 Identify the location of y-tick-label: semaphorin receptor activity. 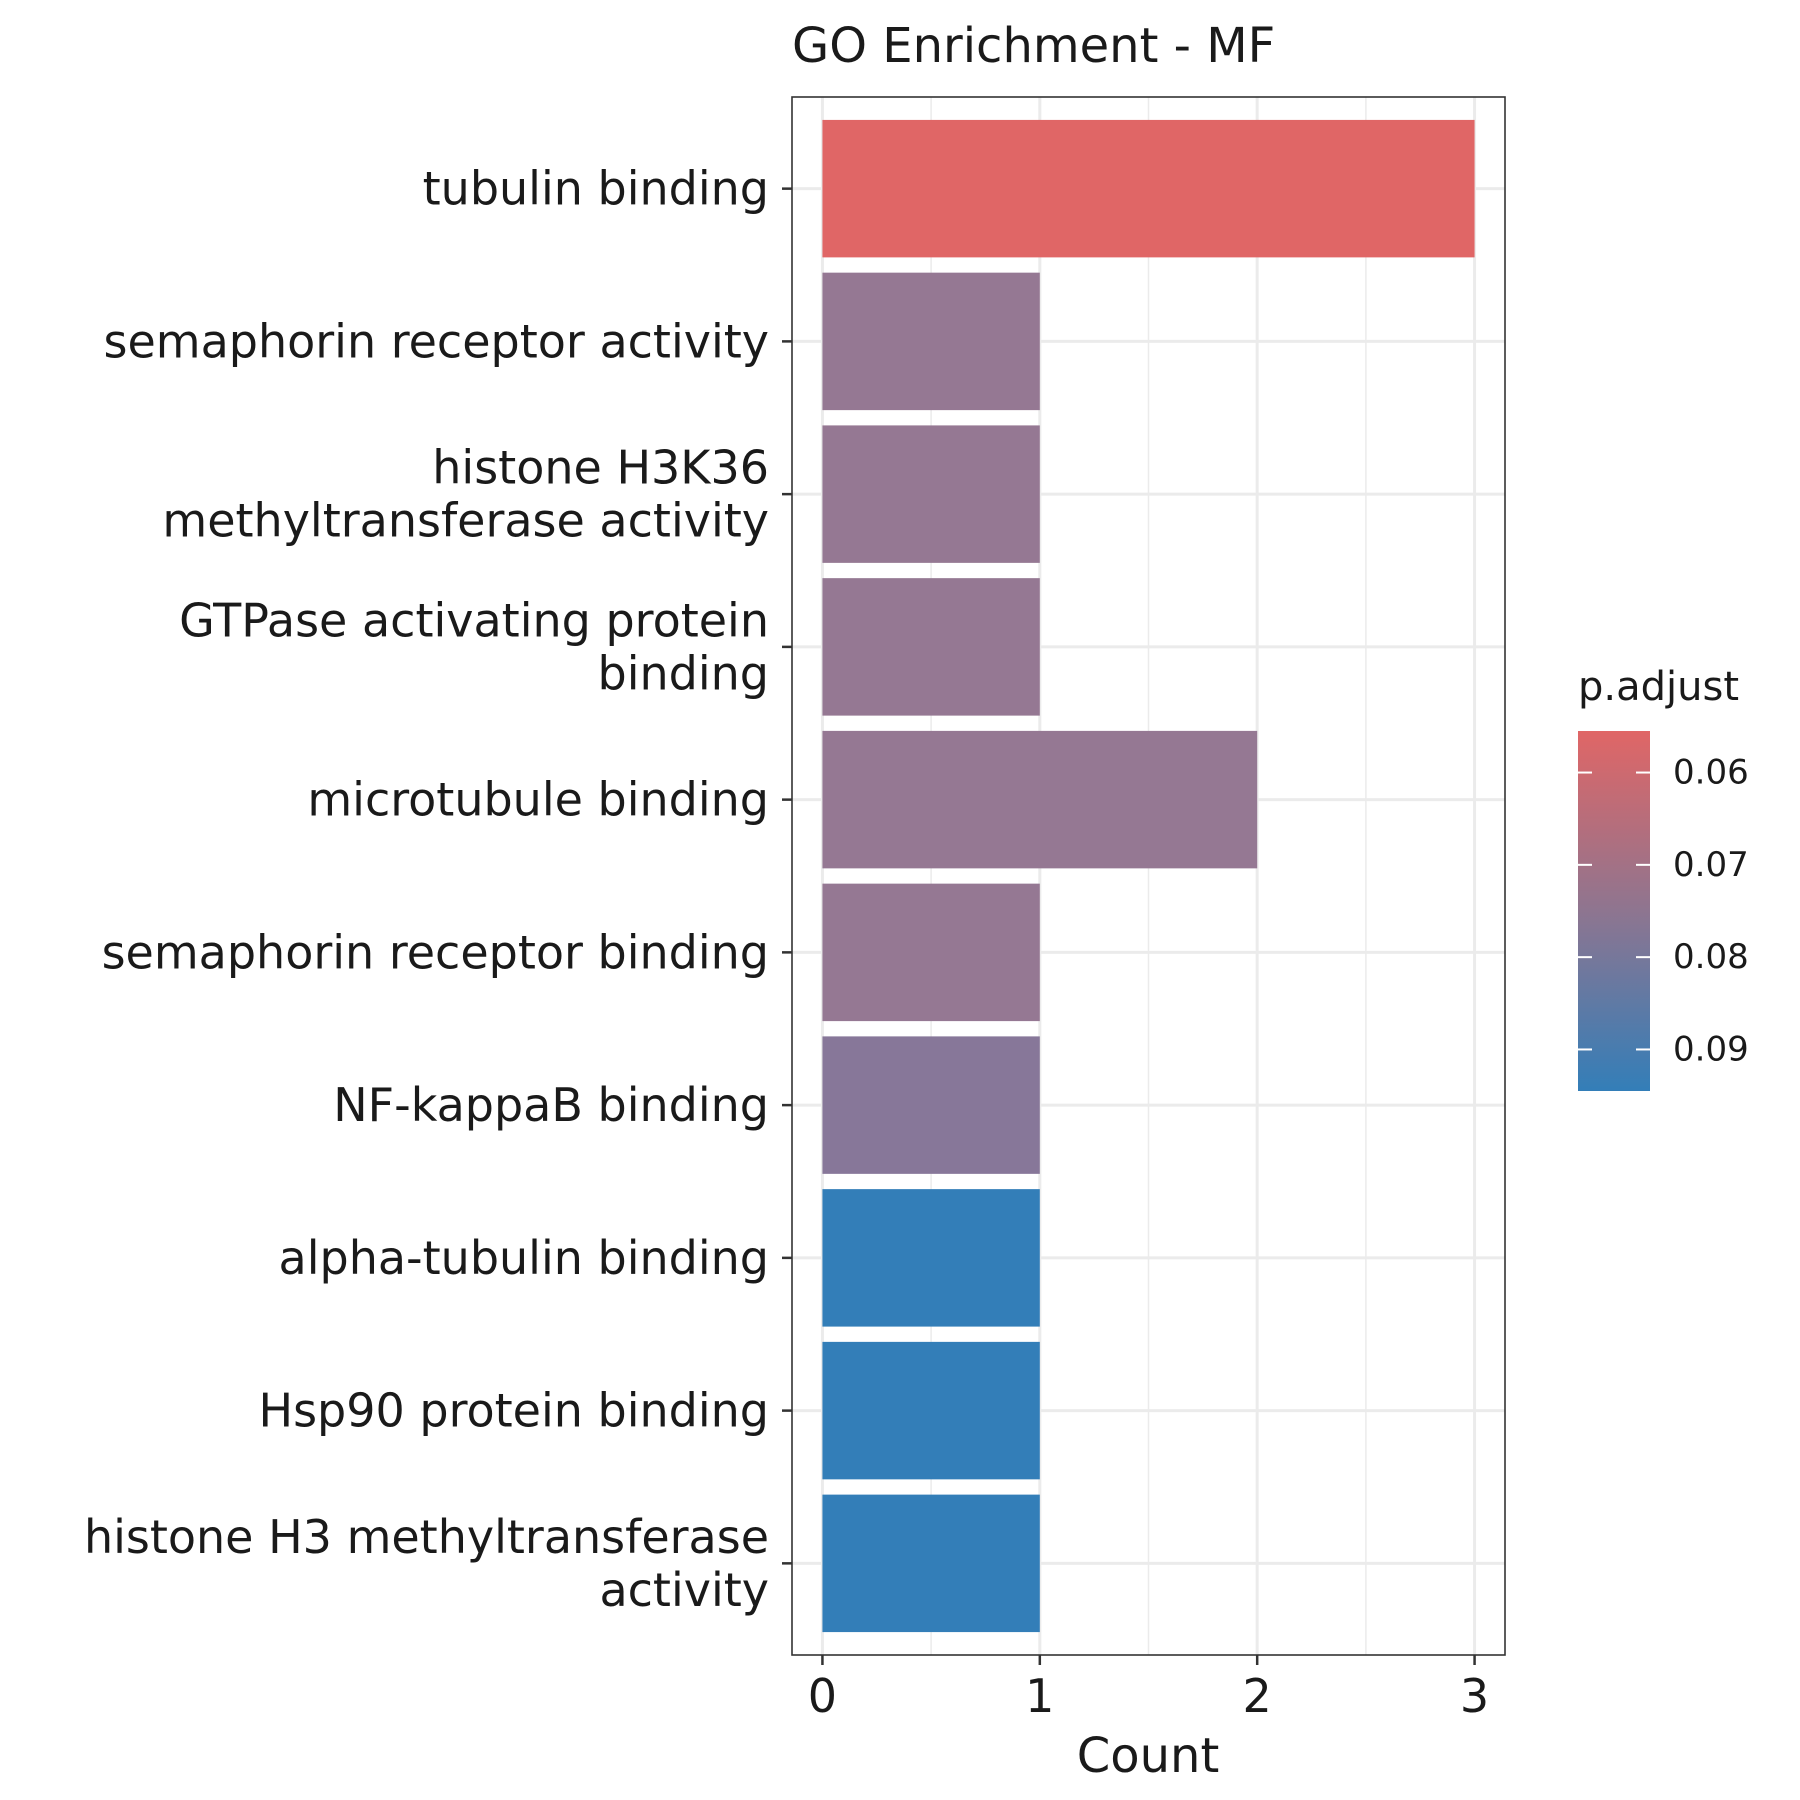
(437, 341).